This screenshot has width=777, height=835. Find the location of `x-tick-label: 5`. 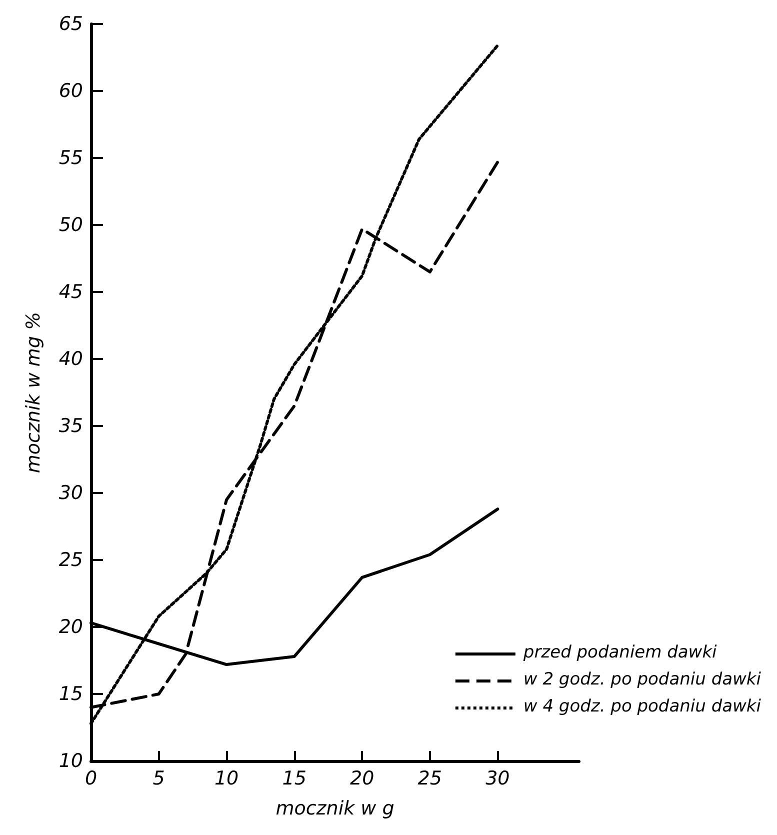

x-tick-label: 5 is located at coordinates (158, 779).